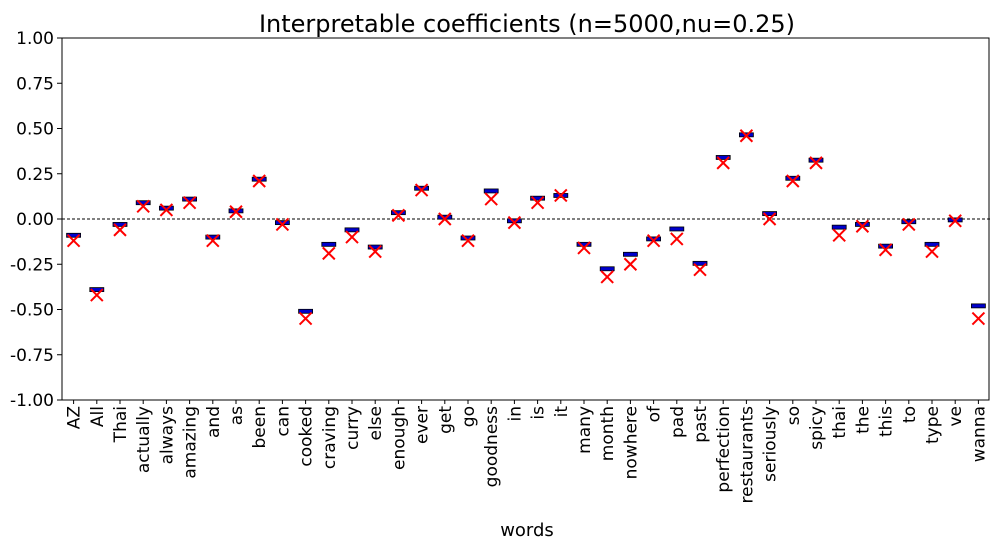  Describe the element at coordinates (562, 412) in the screenshot. I see `x-tick-label: it` at that location.